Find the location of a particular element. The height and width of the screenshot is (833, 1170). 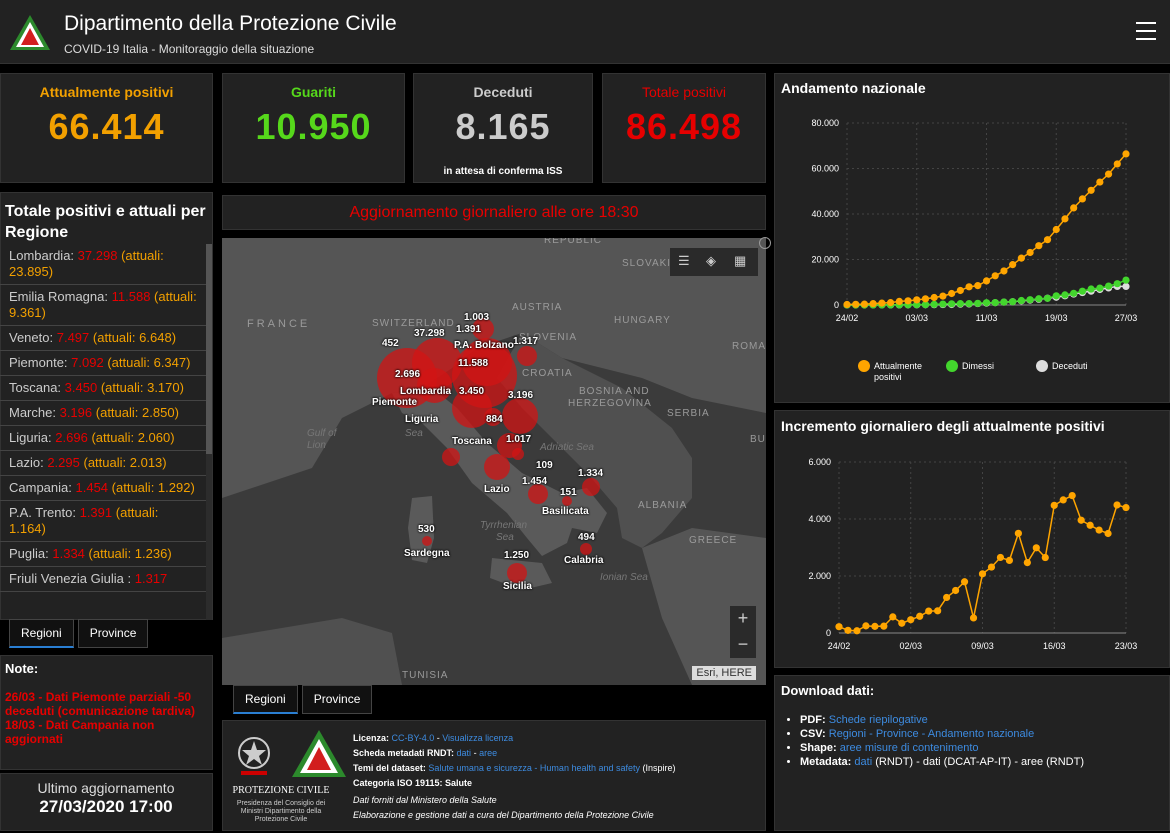

stat-value: 86.498 is located at coordinates (684, 126).